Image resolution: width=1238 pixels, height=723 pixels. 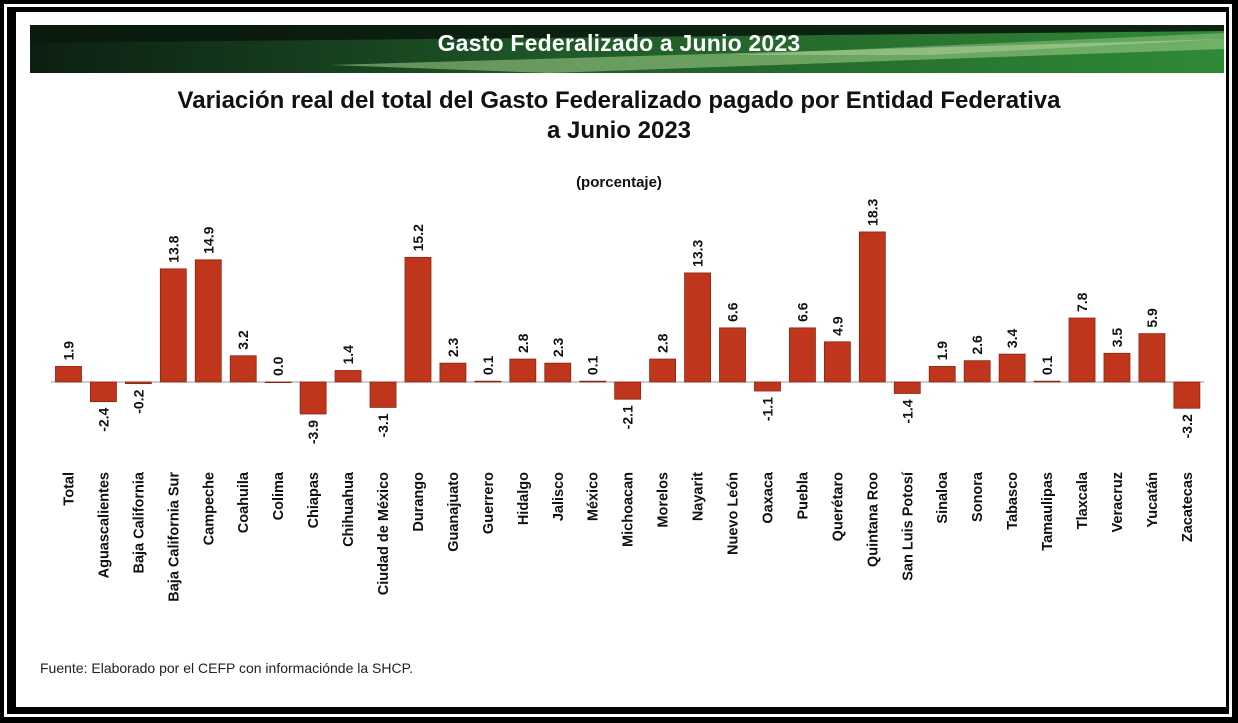 What do you see at coordinates (594, 496) in the screenshot?
I see `category-label: México` at bounding box center [594, 496].